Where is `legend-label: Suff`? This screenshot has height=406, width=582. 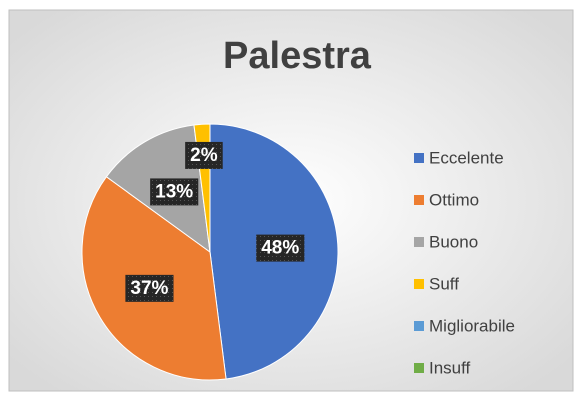 legend-label: Suff is located at coordinates (444, 283).